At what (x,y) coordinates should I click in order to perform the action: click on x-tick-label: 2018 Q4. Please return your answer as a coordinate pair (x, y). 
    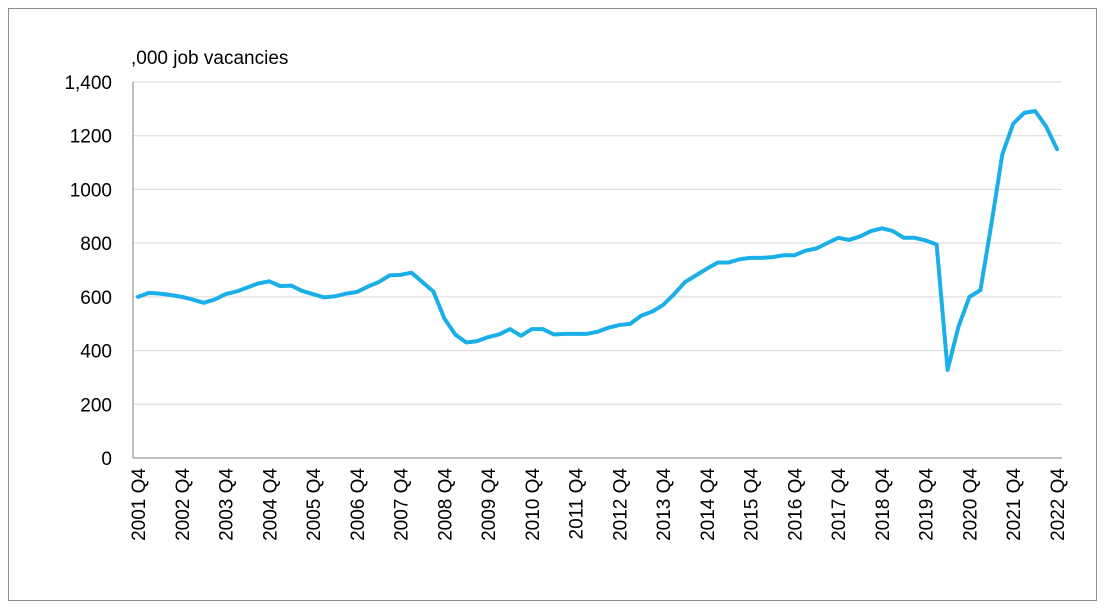
    Looking at the image, I should click on (883, 504).